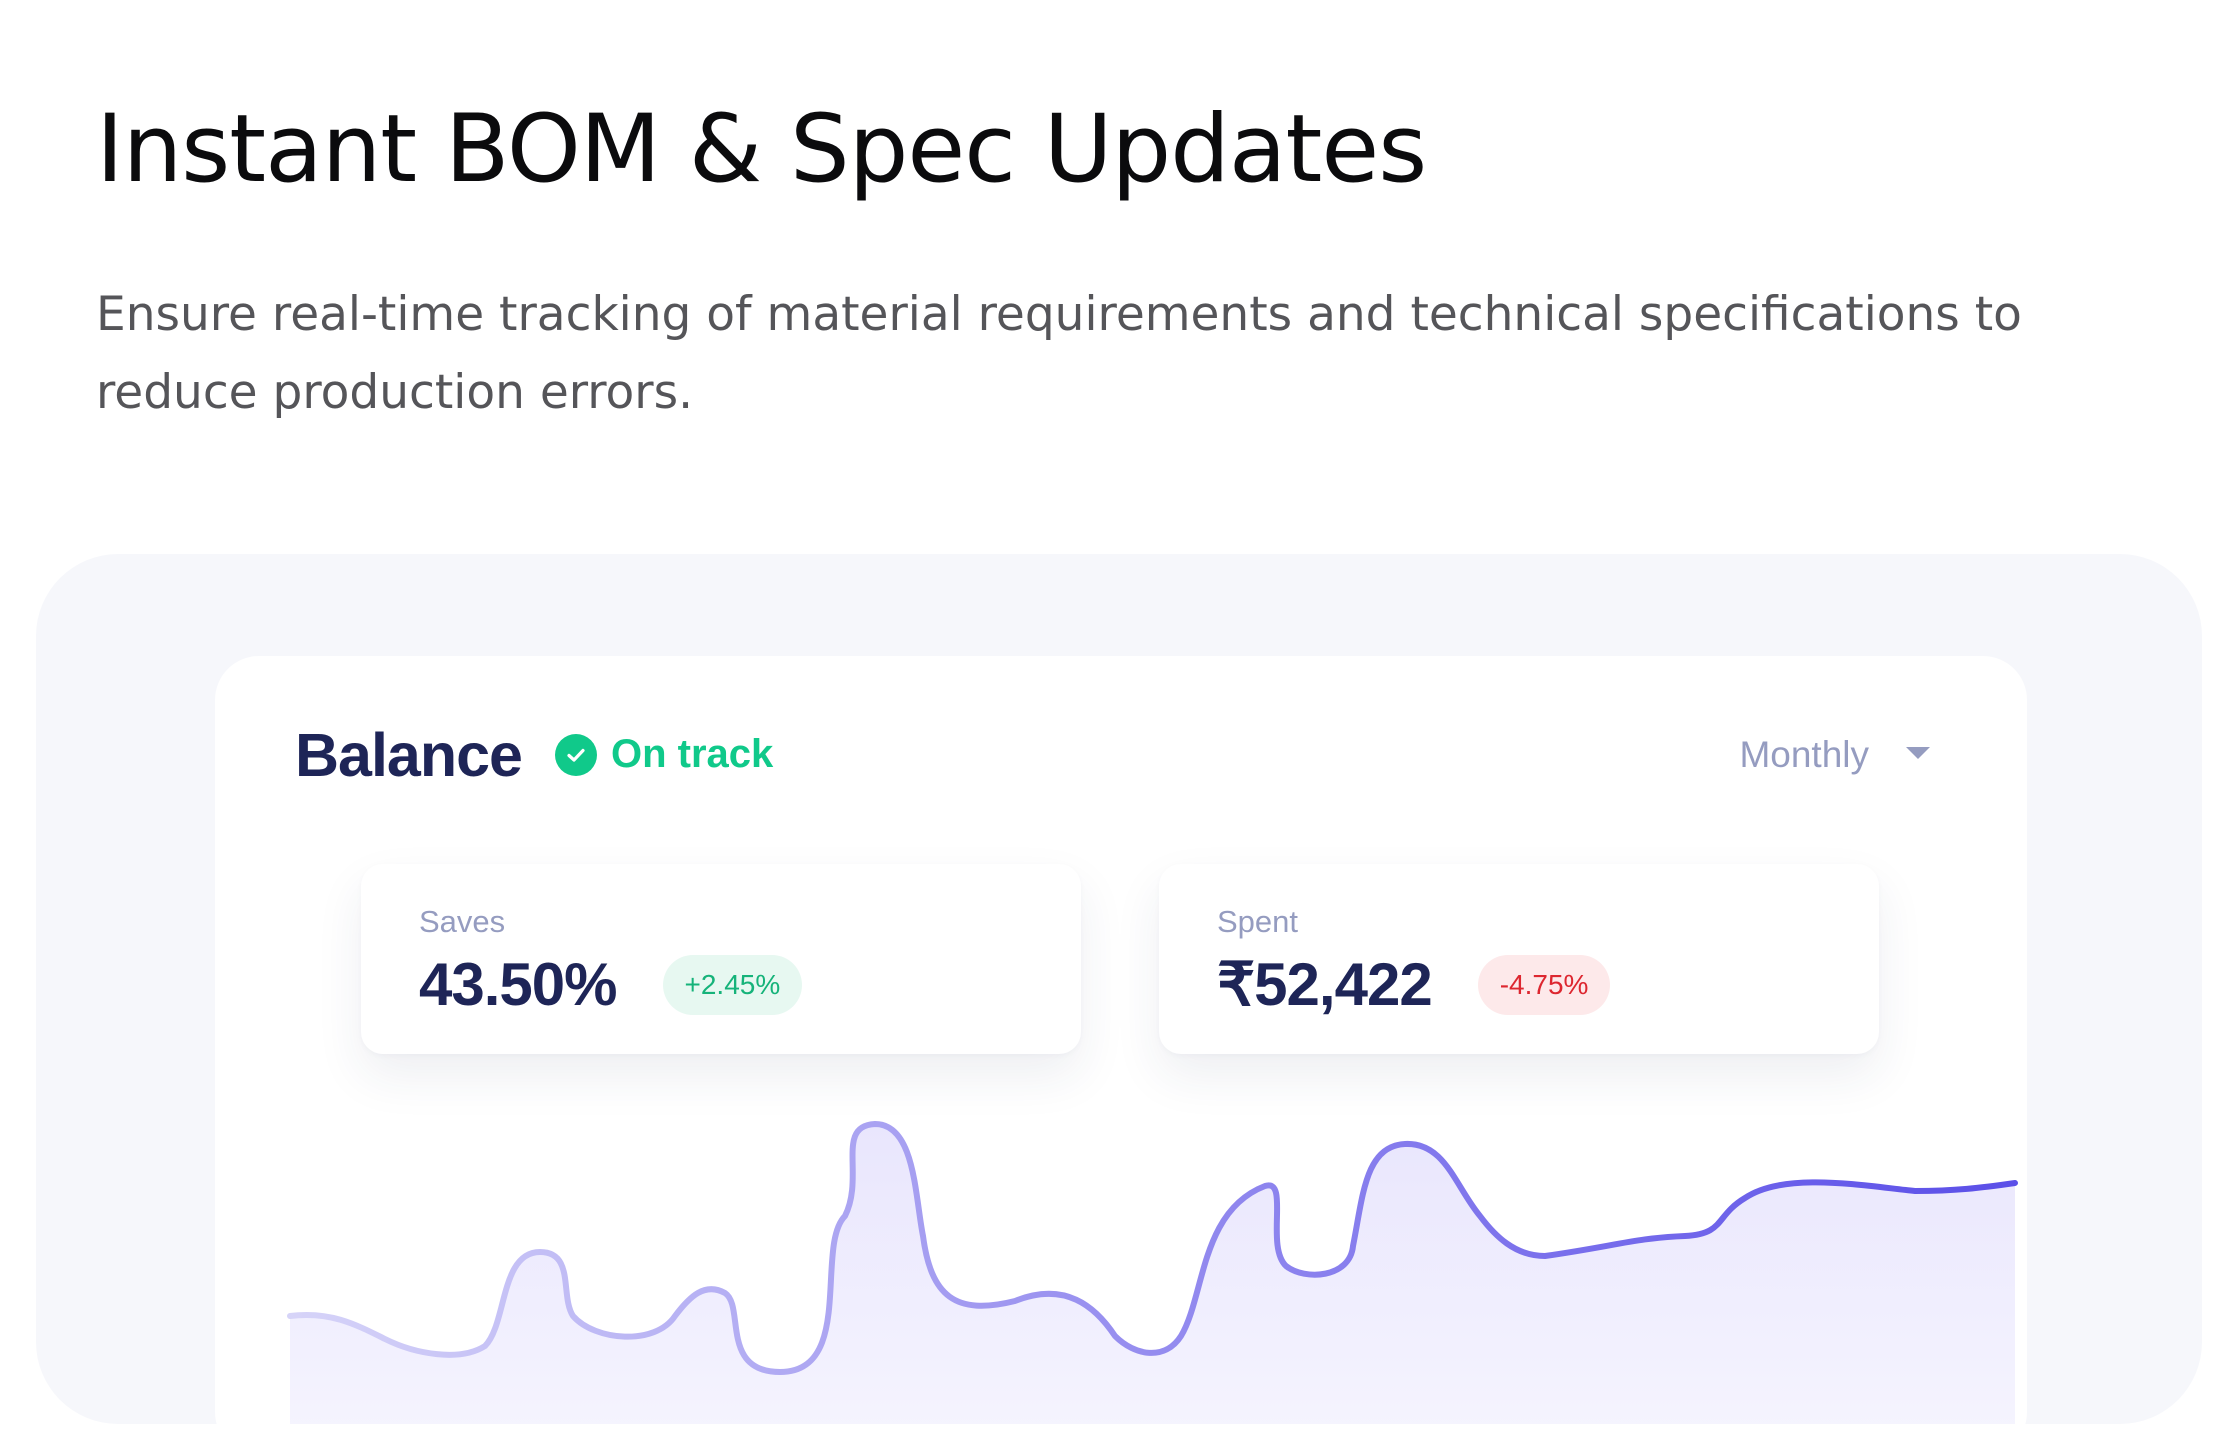 The height and width of the screenshot is (1452, 2226). Describe the element at coordinates (518, 984) in the screenshot. I see `saves-value: 43.50%` at that location.